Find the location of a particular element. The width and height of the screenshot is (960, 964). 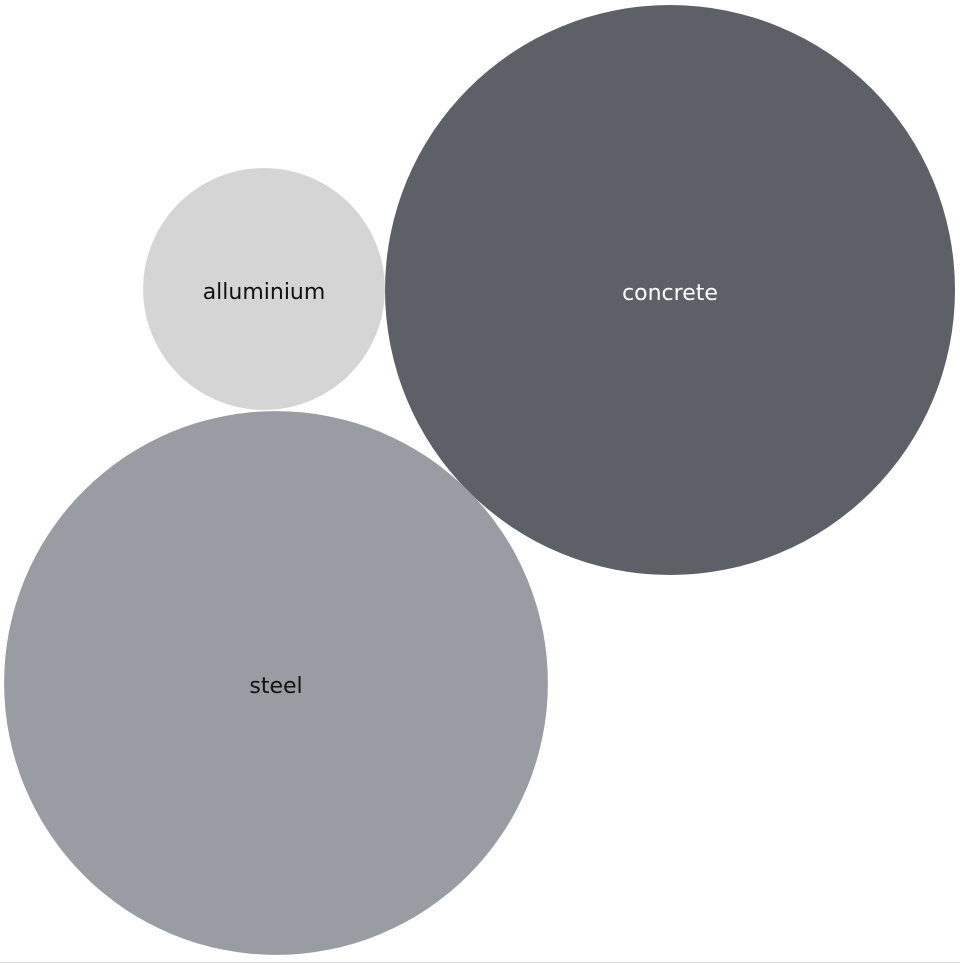

bubble-alluminium is located at coordinates (264, 289).